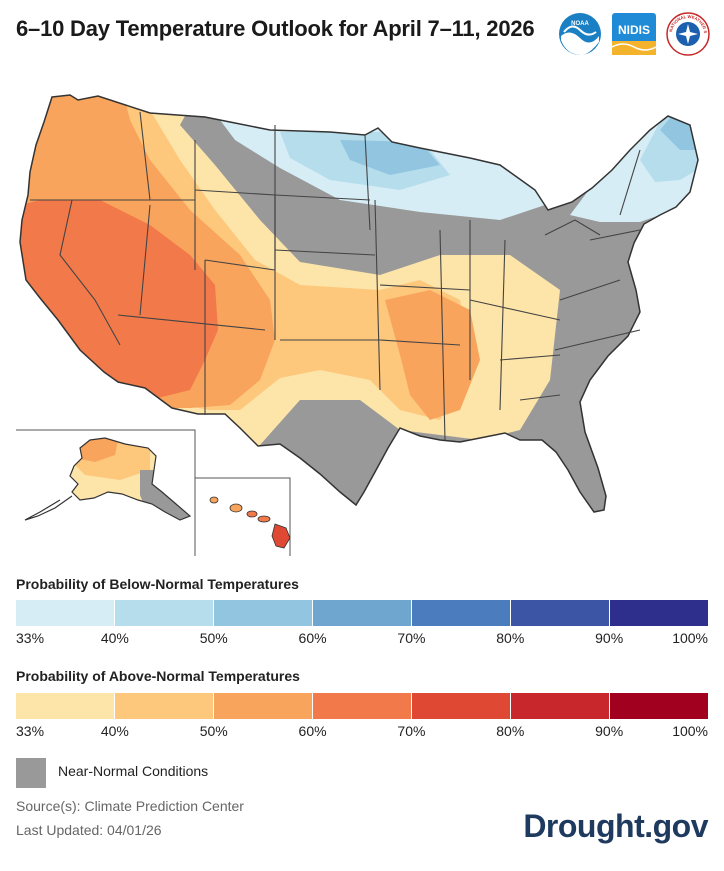 Image resolution: width=724 pixels, height=871 pixels. I want to click on nidis-logo: NIDIS, so click(634, 34).